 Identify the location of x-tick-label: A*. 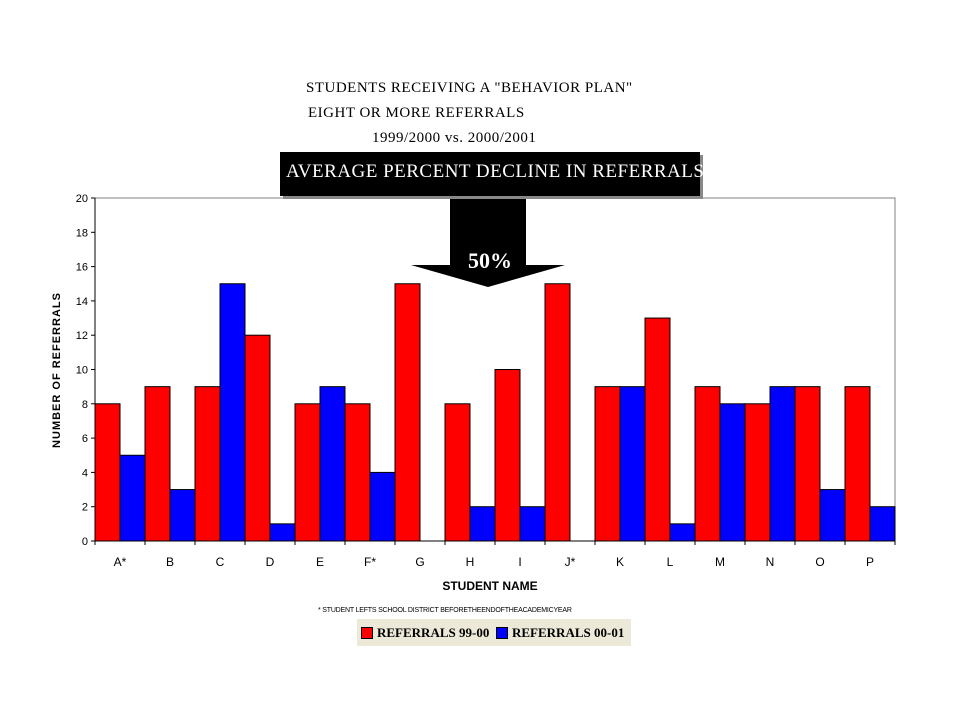
(120, 562).